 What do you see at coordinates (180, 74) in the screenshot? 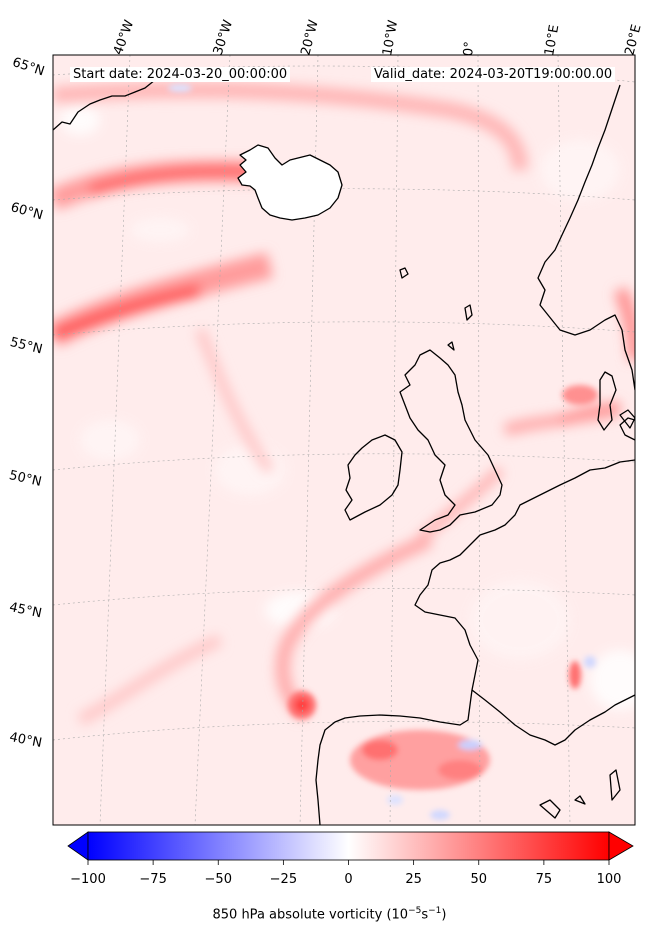
I see `start-date-label: Start date: 2024-03-20_00:00:00` at bounding box center [180, 74].